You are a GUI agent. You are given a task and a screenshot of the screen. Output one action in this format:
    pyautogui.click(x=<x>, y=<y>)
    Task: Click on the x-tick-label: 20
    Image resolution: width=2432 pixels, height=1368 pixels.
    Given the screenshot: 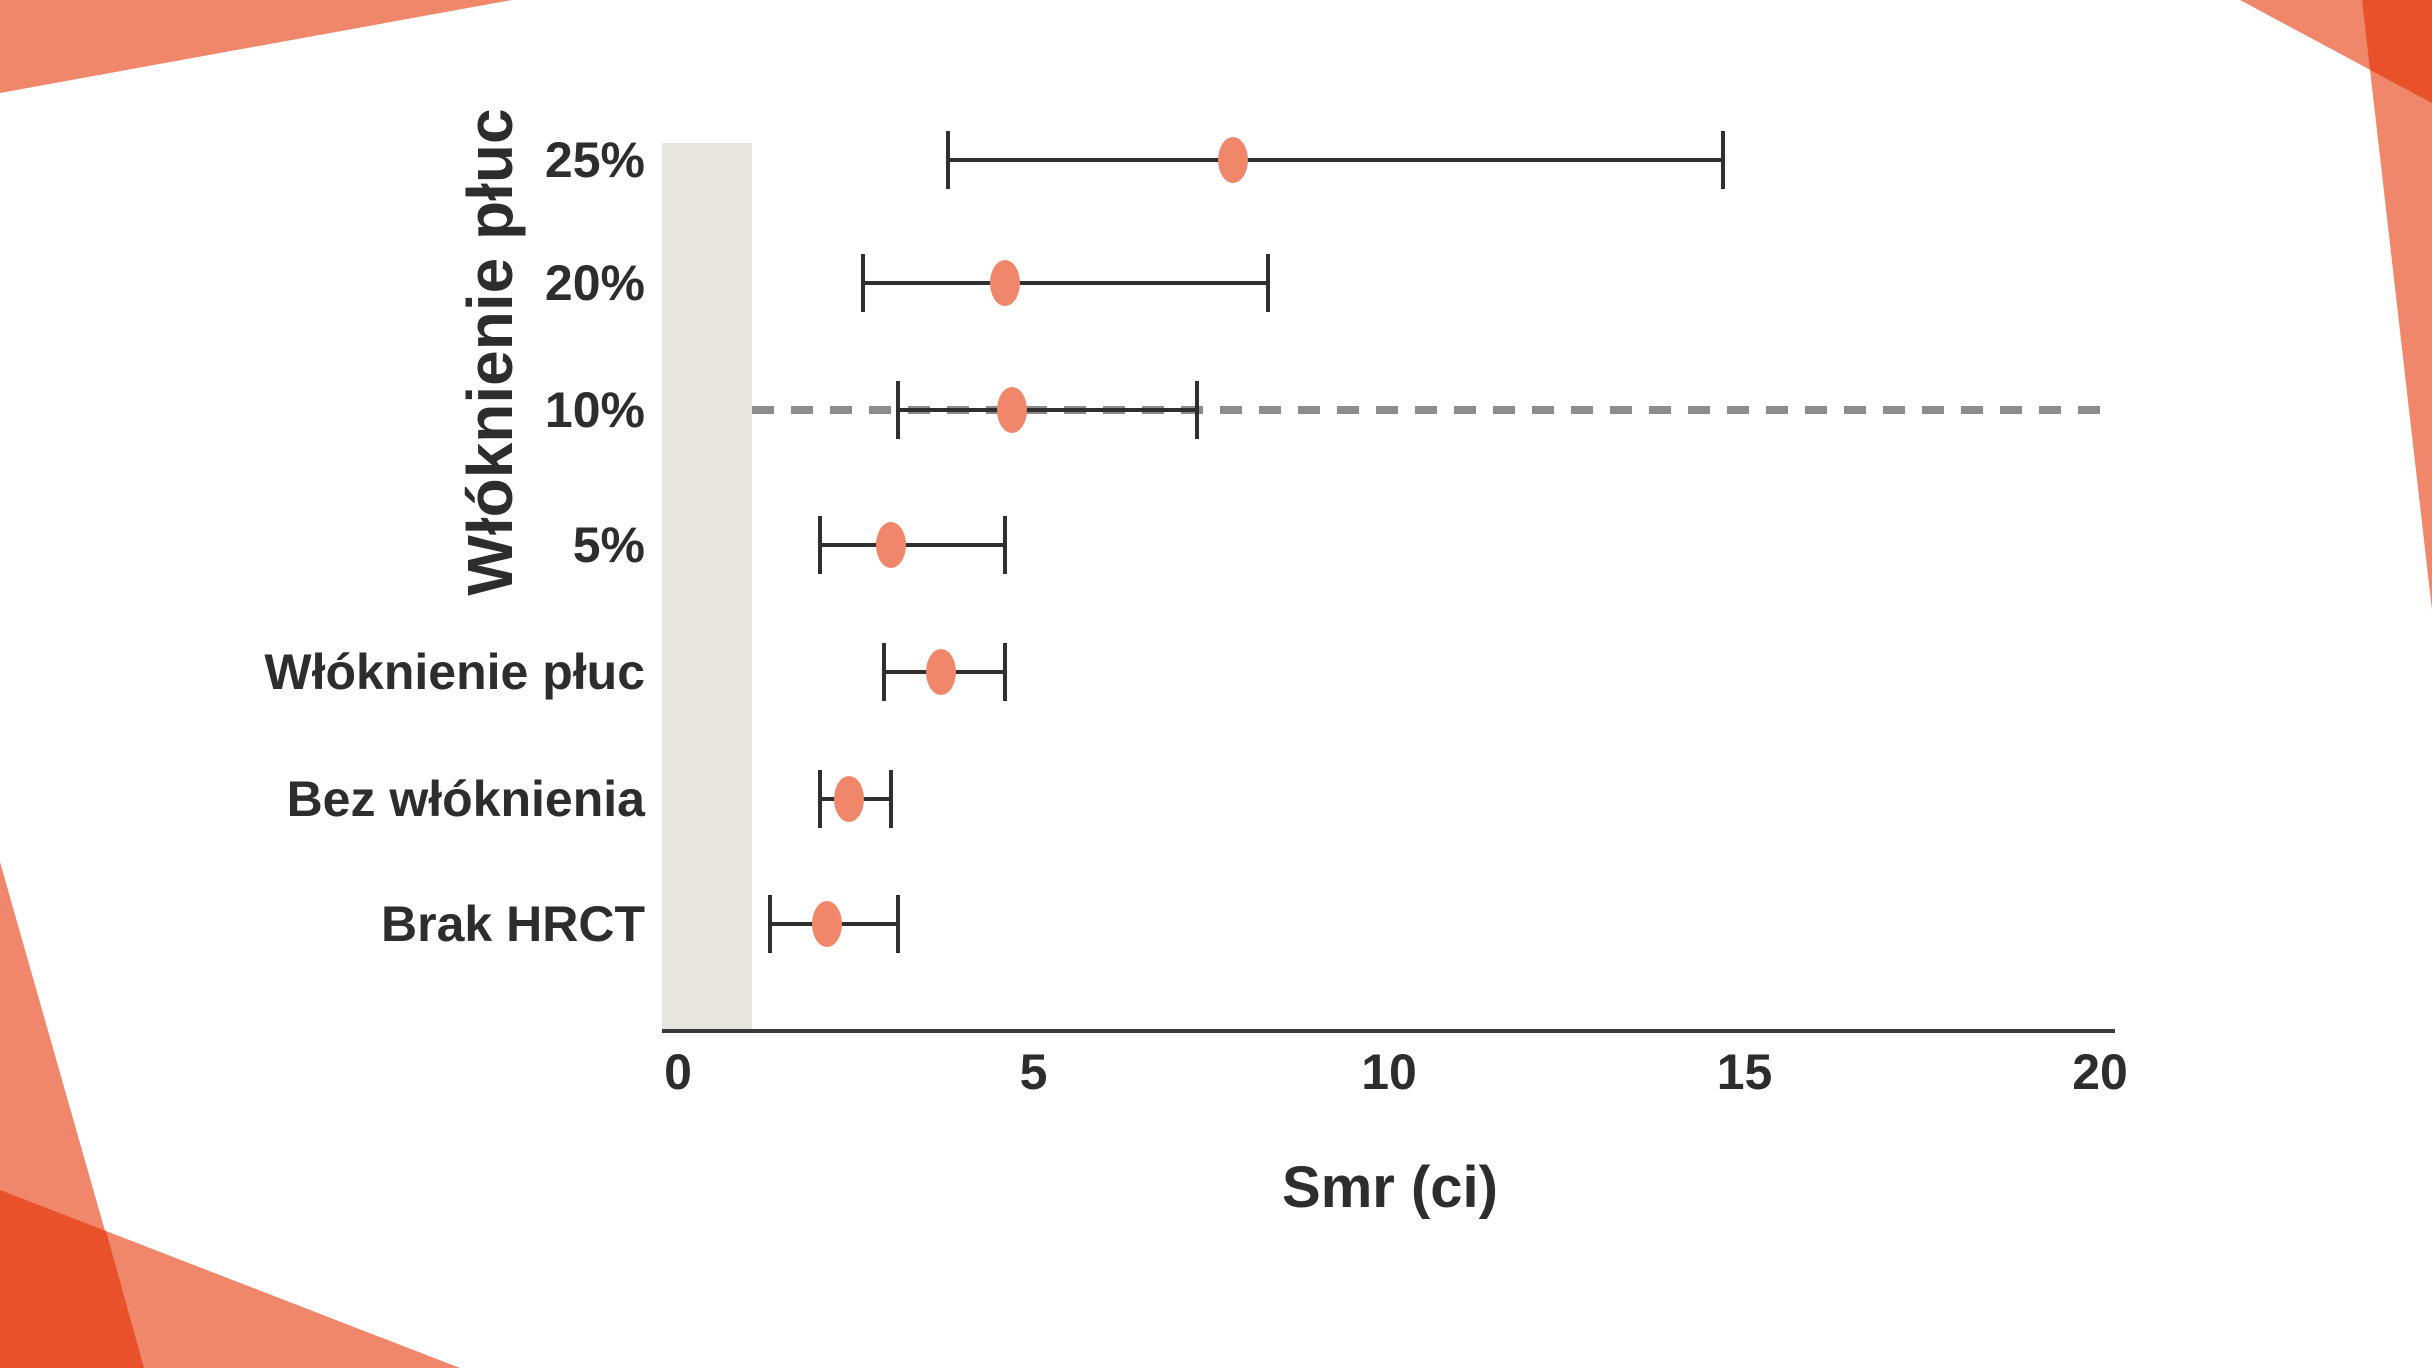 What is the action you would take?
    pyautogui.click(x=2100, y=1072)
    